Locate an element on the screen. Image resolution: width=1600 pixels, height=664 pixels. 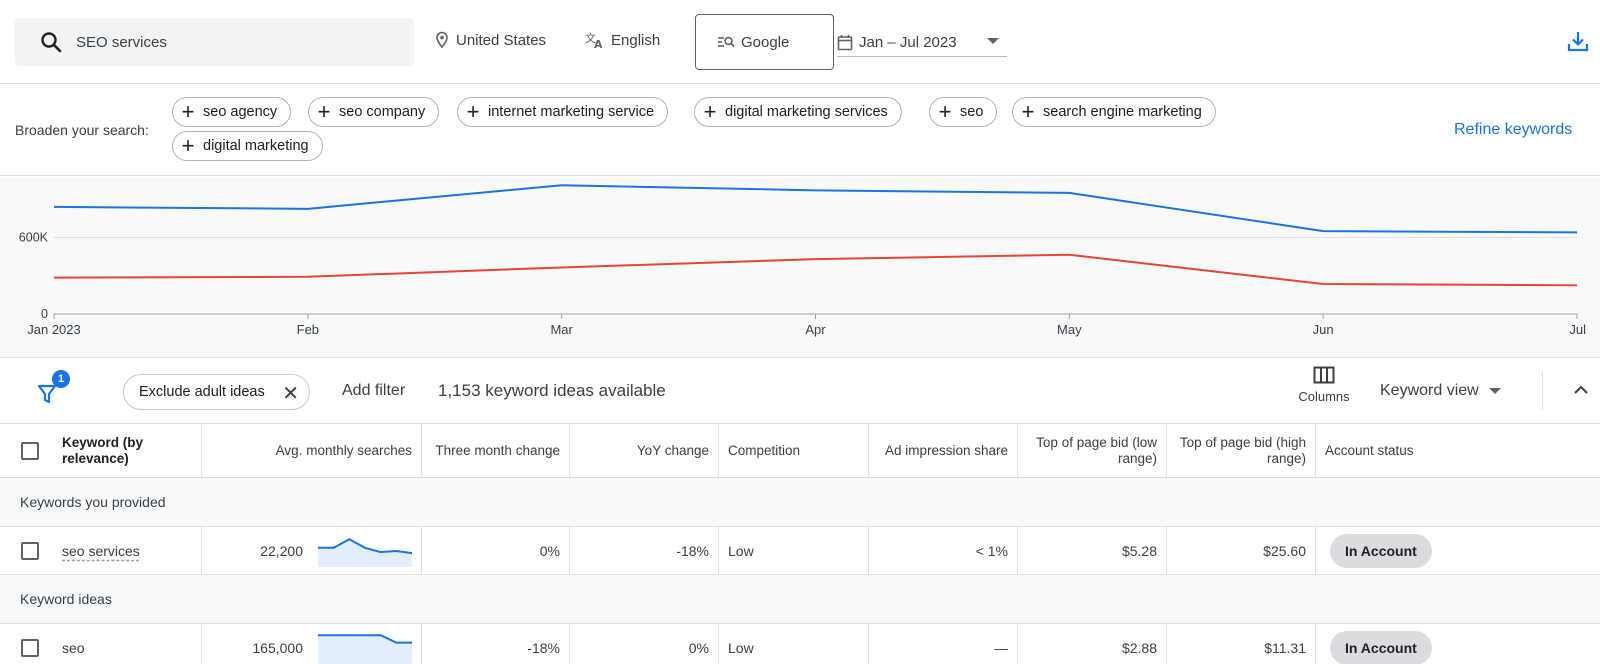
columns-label: Columns is located at coordinates (1324, 396).